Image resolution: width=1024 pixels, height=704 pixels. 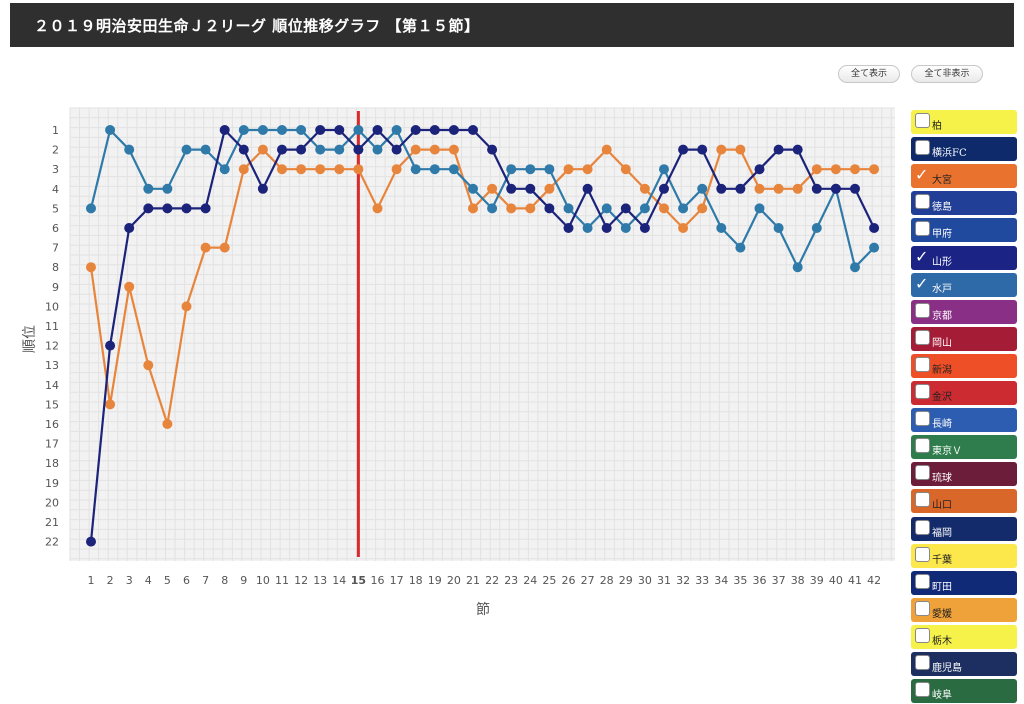 I want to click on legend-item: 甲府, so click(x=964, y=230).